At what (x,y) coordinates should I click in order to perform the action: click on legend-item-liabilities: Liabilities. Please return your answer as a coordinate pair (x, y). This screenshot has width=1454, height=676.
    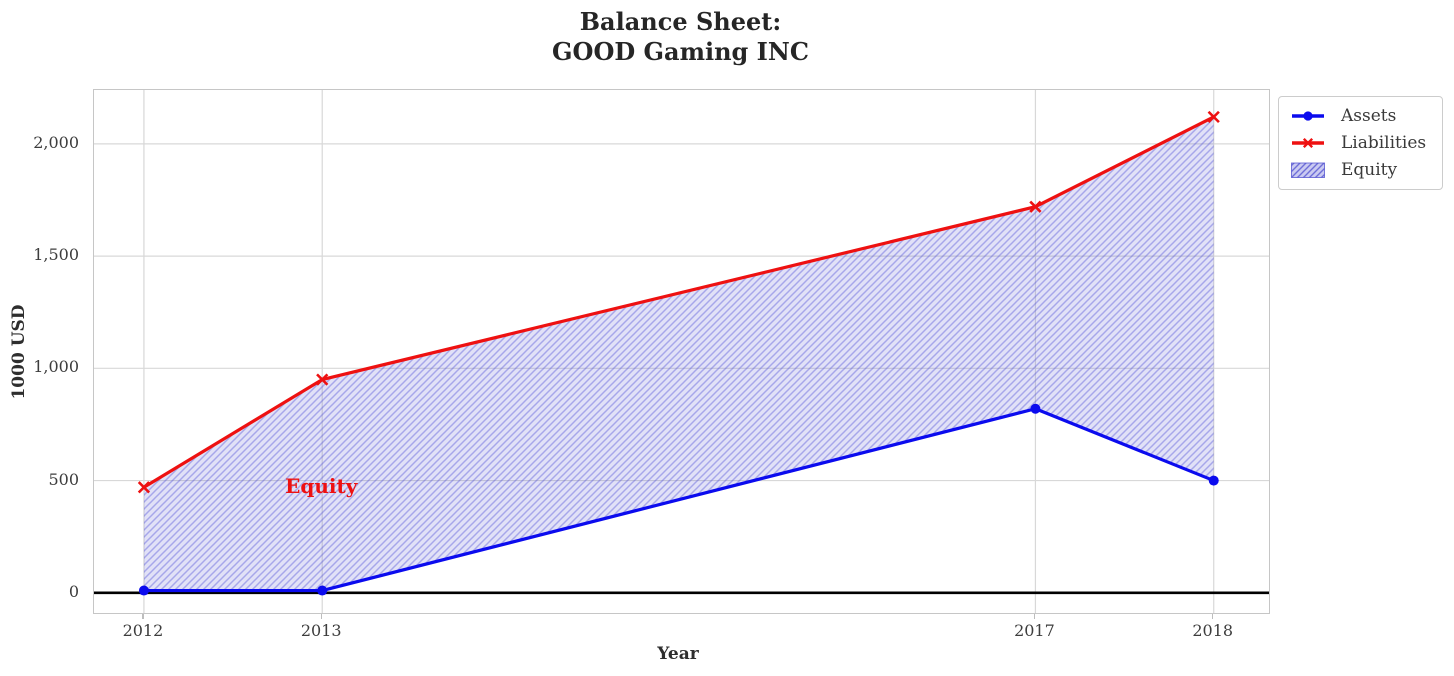
    Looking at the image, I should click on (1361, 142).